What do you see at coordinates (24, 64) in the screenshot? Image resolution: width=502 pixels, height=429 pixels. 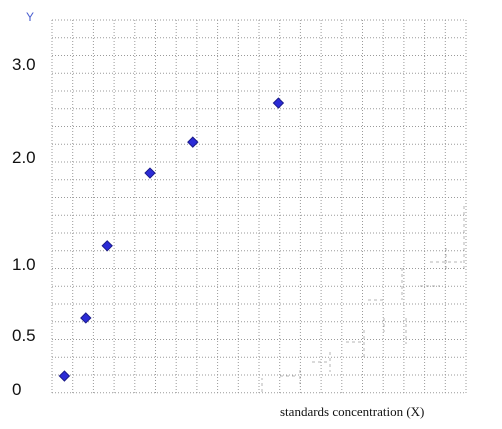 I see `y-tick-label: 3.0` at bounding box center [24, 64].